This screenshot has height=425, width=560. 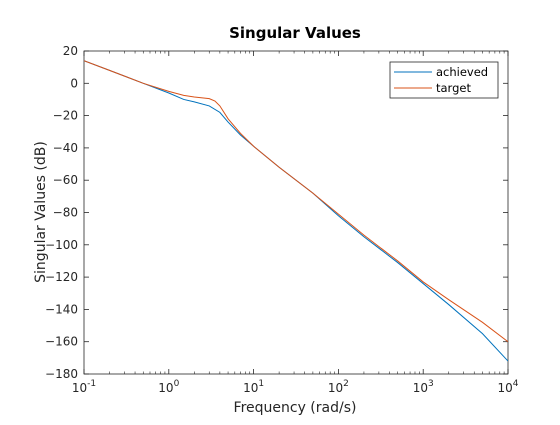 I want to click on x-tick-label: 10⁴, so click(x=507, y=387).